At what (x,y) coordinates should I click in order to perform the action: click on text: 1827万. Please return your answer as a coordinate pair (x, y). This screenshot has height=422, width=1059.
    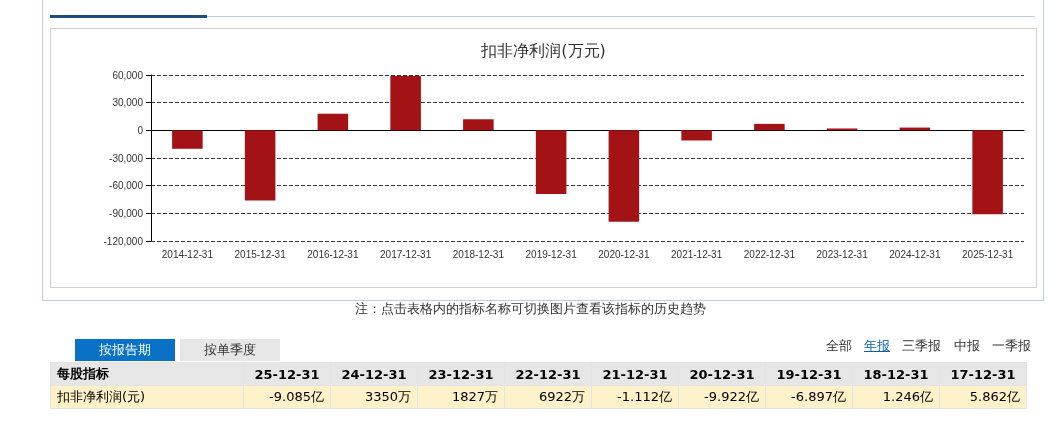
    Looking at the image, I should click on (461, 397).